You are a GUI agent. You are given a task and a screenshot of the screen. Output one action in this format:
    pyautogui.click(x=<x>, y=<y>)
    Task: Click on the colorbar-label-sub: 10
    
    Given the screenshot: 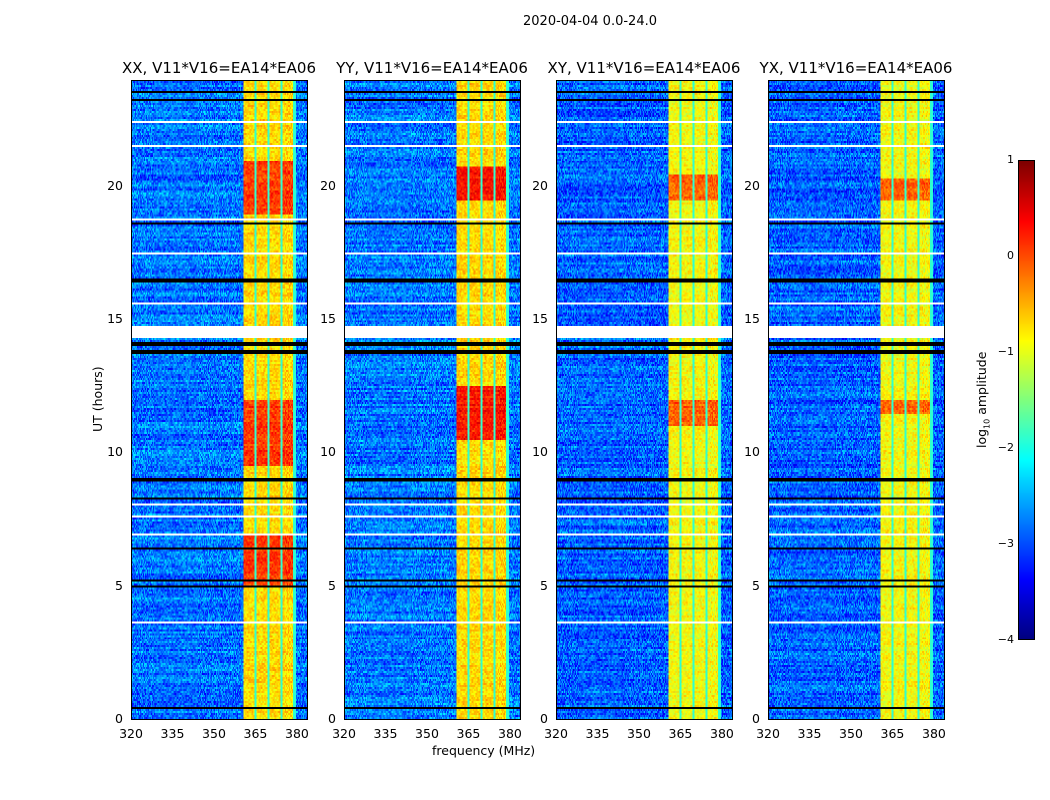 What is the action you would take?
    pyautogui.click(x=987, y=423)
    